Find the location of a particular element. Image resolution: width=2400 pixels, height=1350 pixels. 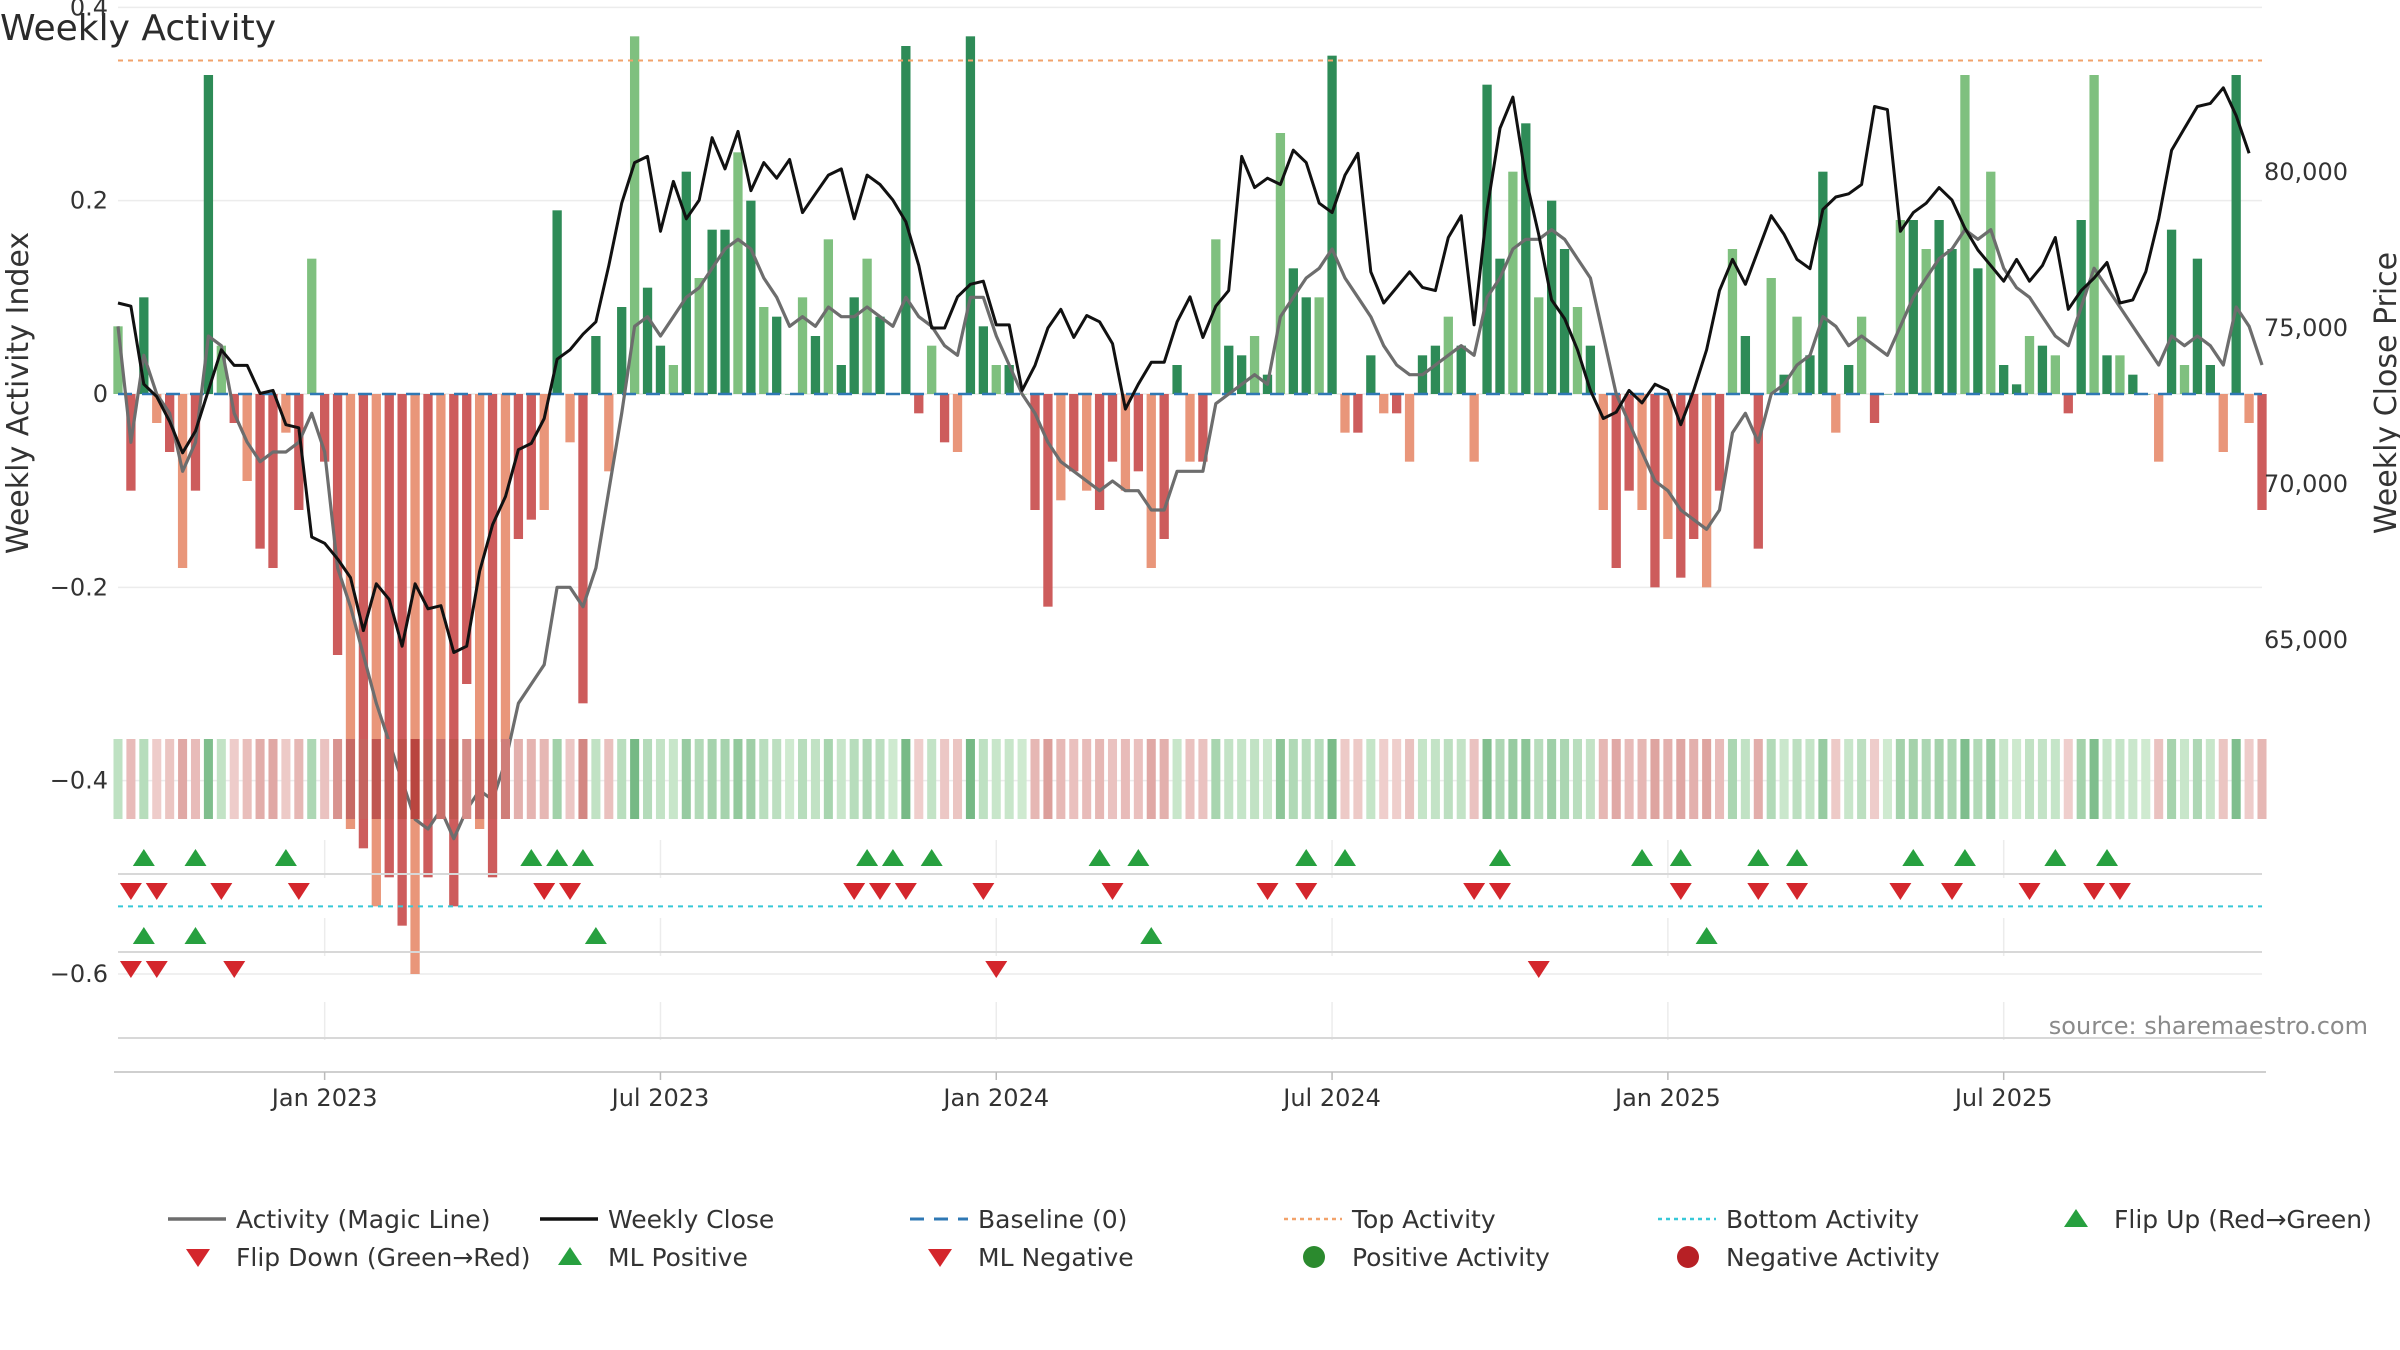

legend-label: Top Activity is located at coordinates (1423, 1219).